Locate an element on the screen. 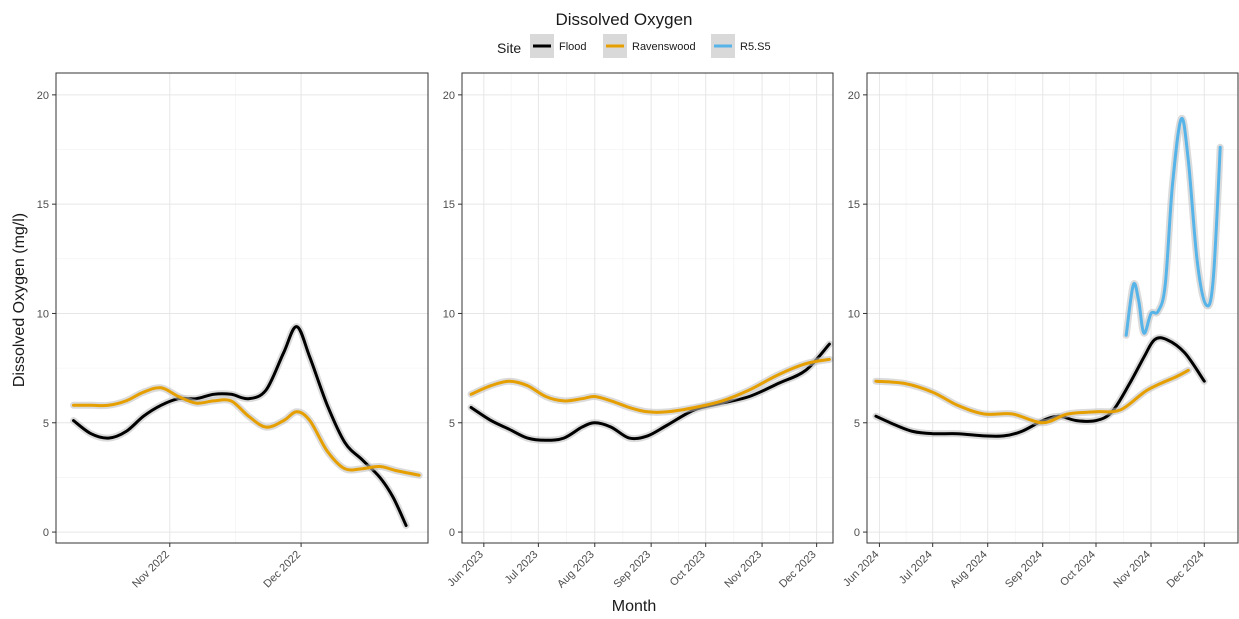  legend-label: R5.S5 is located at coordinates (755, 47).